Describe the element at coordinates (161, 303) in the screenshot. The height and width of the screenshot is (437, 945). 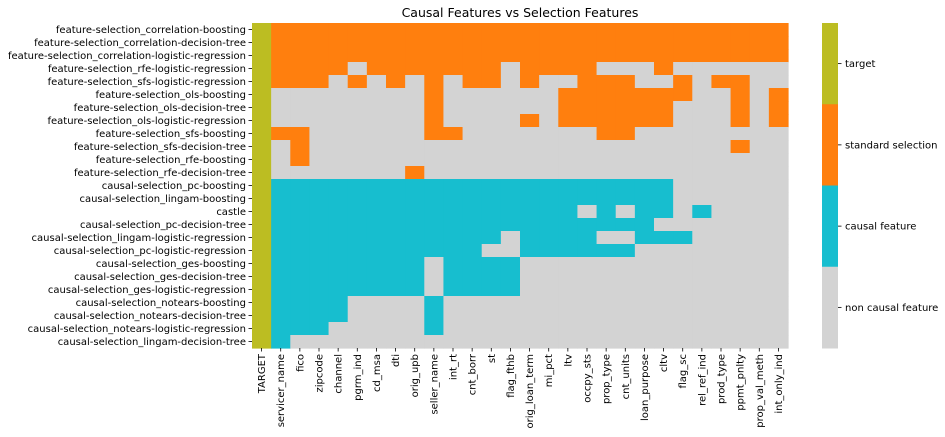
I see `row-label: causal-selection_notears-boosting` at that location.